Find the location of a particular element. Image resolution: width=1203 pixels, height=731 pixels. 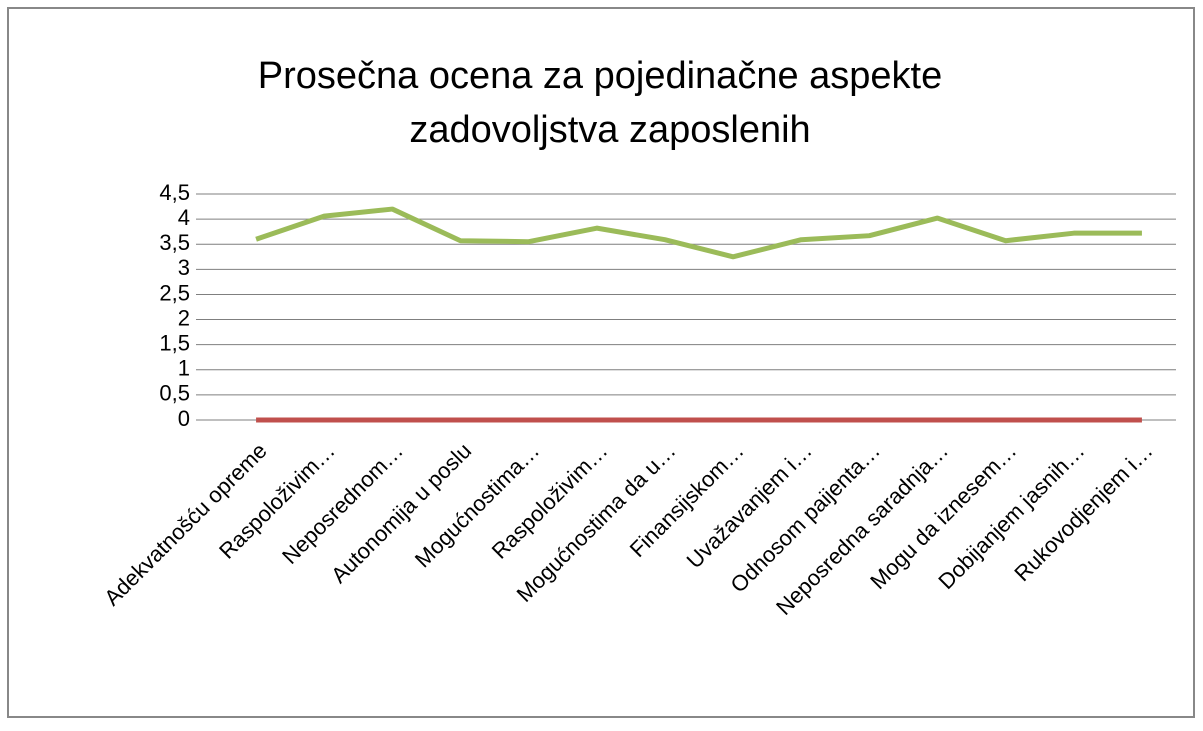

y-tick-label: 1,5 is located at coordinates (174, 342).